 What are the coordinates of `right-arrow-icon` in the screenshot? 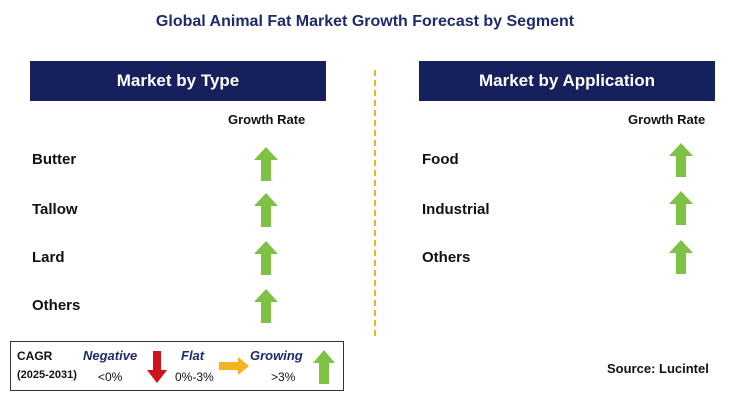 It's located at (234, 366).